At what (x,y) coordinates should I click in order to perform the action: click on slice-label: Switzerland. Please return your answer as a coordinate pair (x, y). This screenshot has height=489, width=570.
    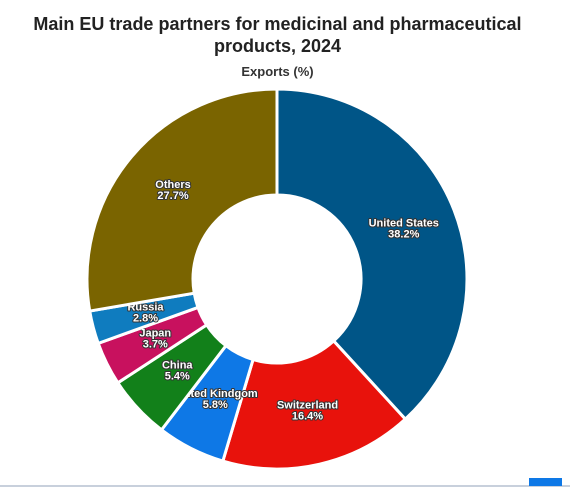
    Looking at the image, I should click on (307, 405).